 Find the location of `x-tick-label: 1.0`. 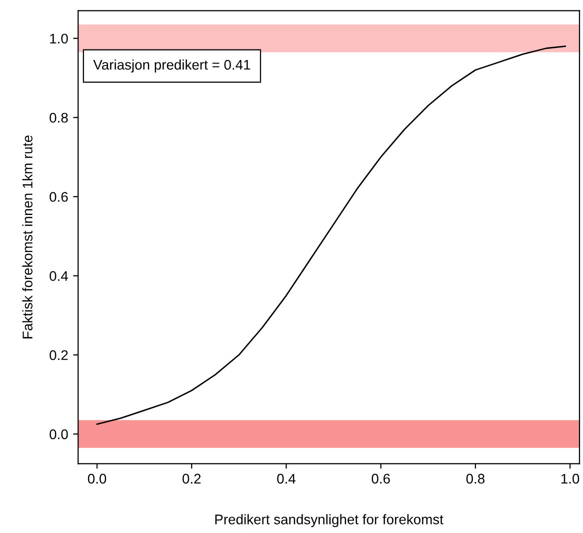

x-tick-label: 1.0 is located at coordinates (570, 479).